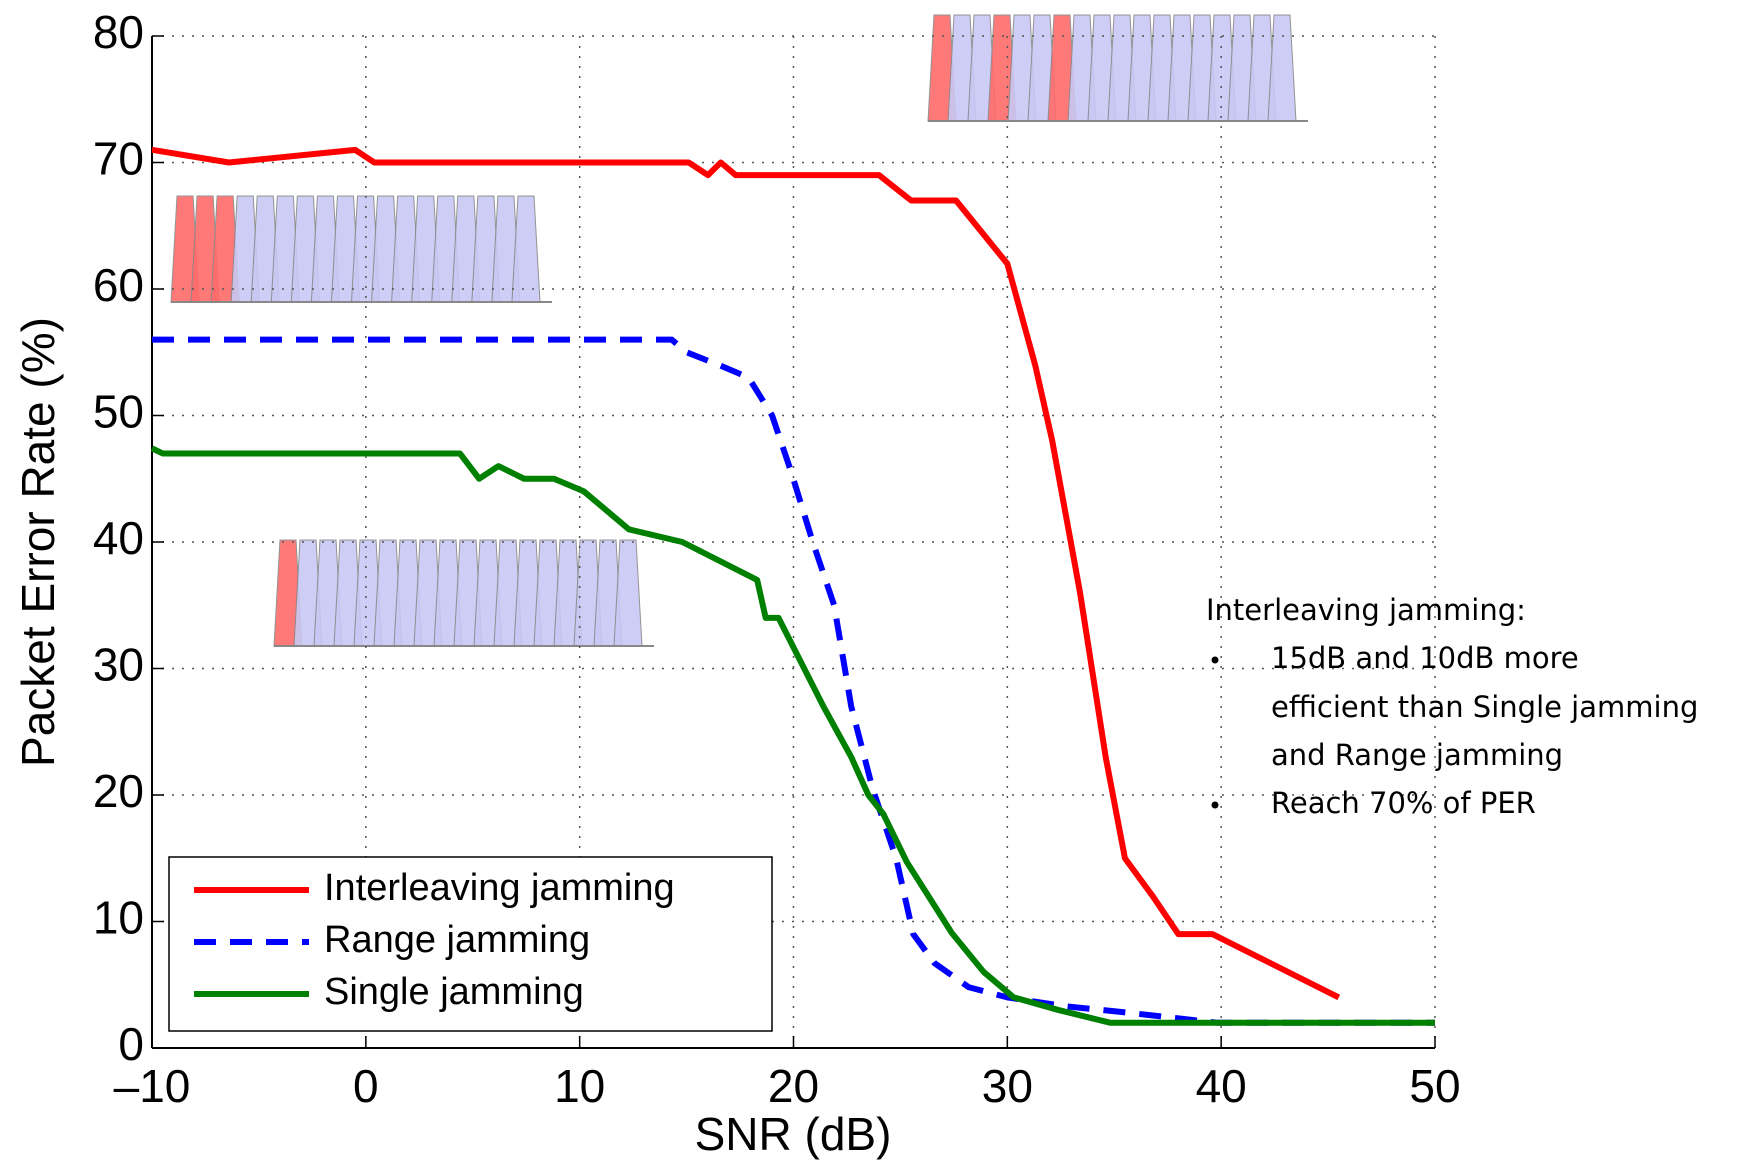  Describe the element at coordinates (1417, 755) in the screenshot. I see `annotation-line: and Range jamming` at that location.